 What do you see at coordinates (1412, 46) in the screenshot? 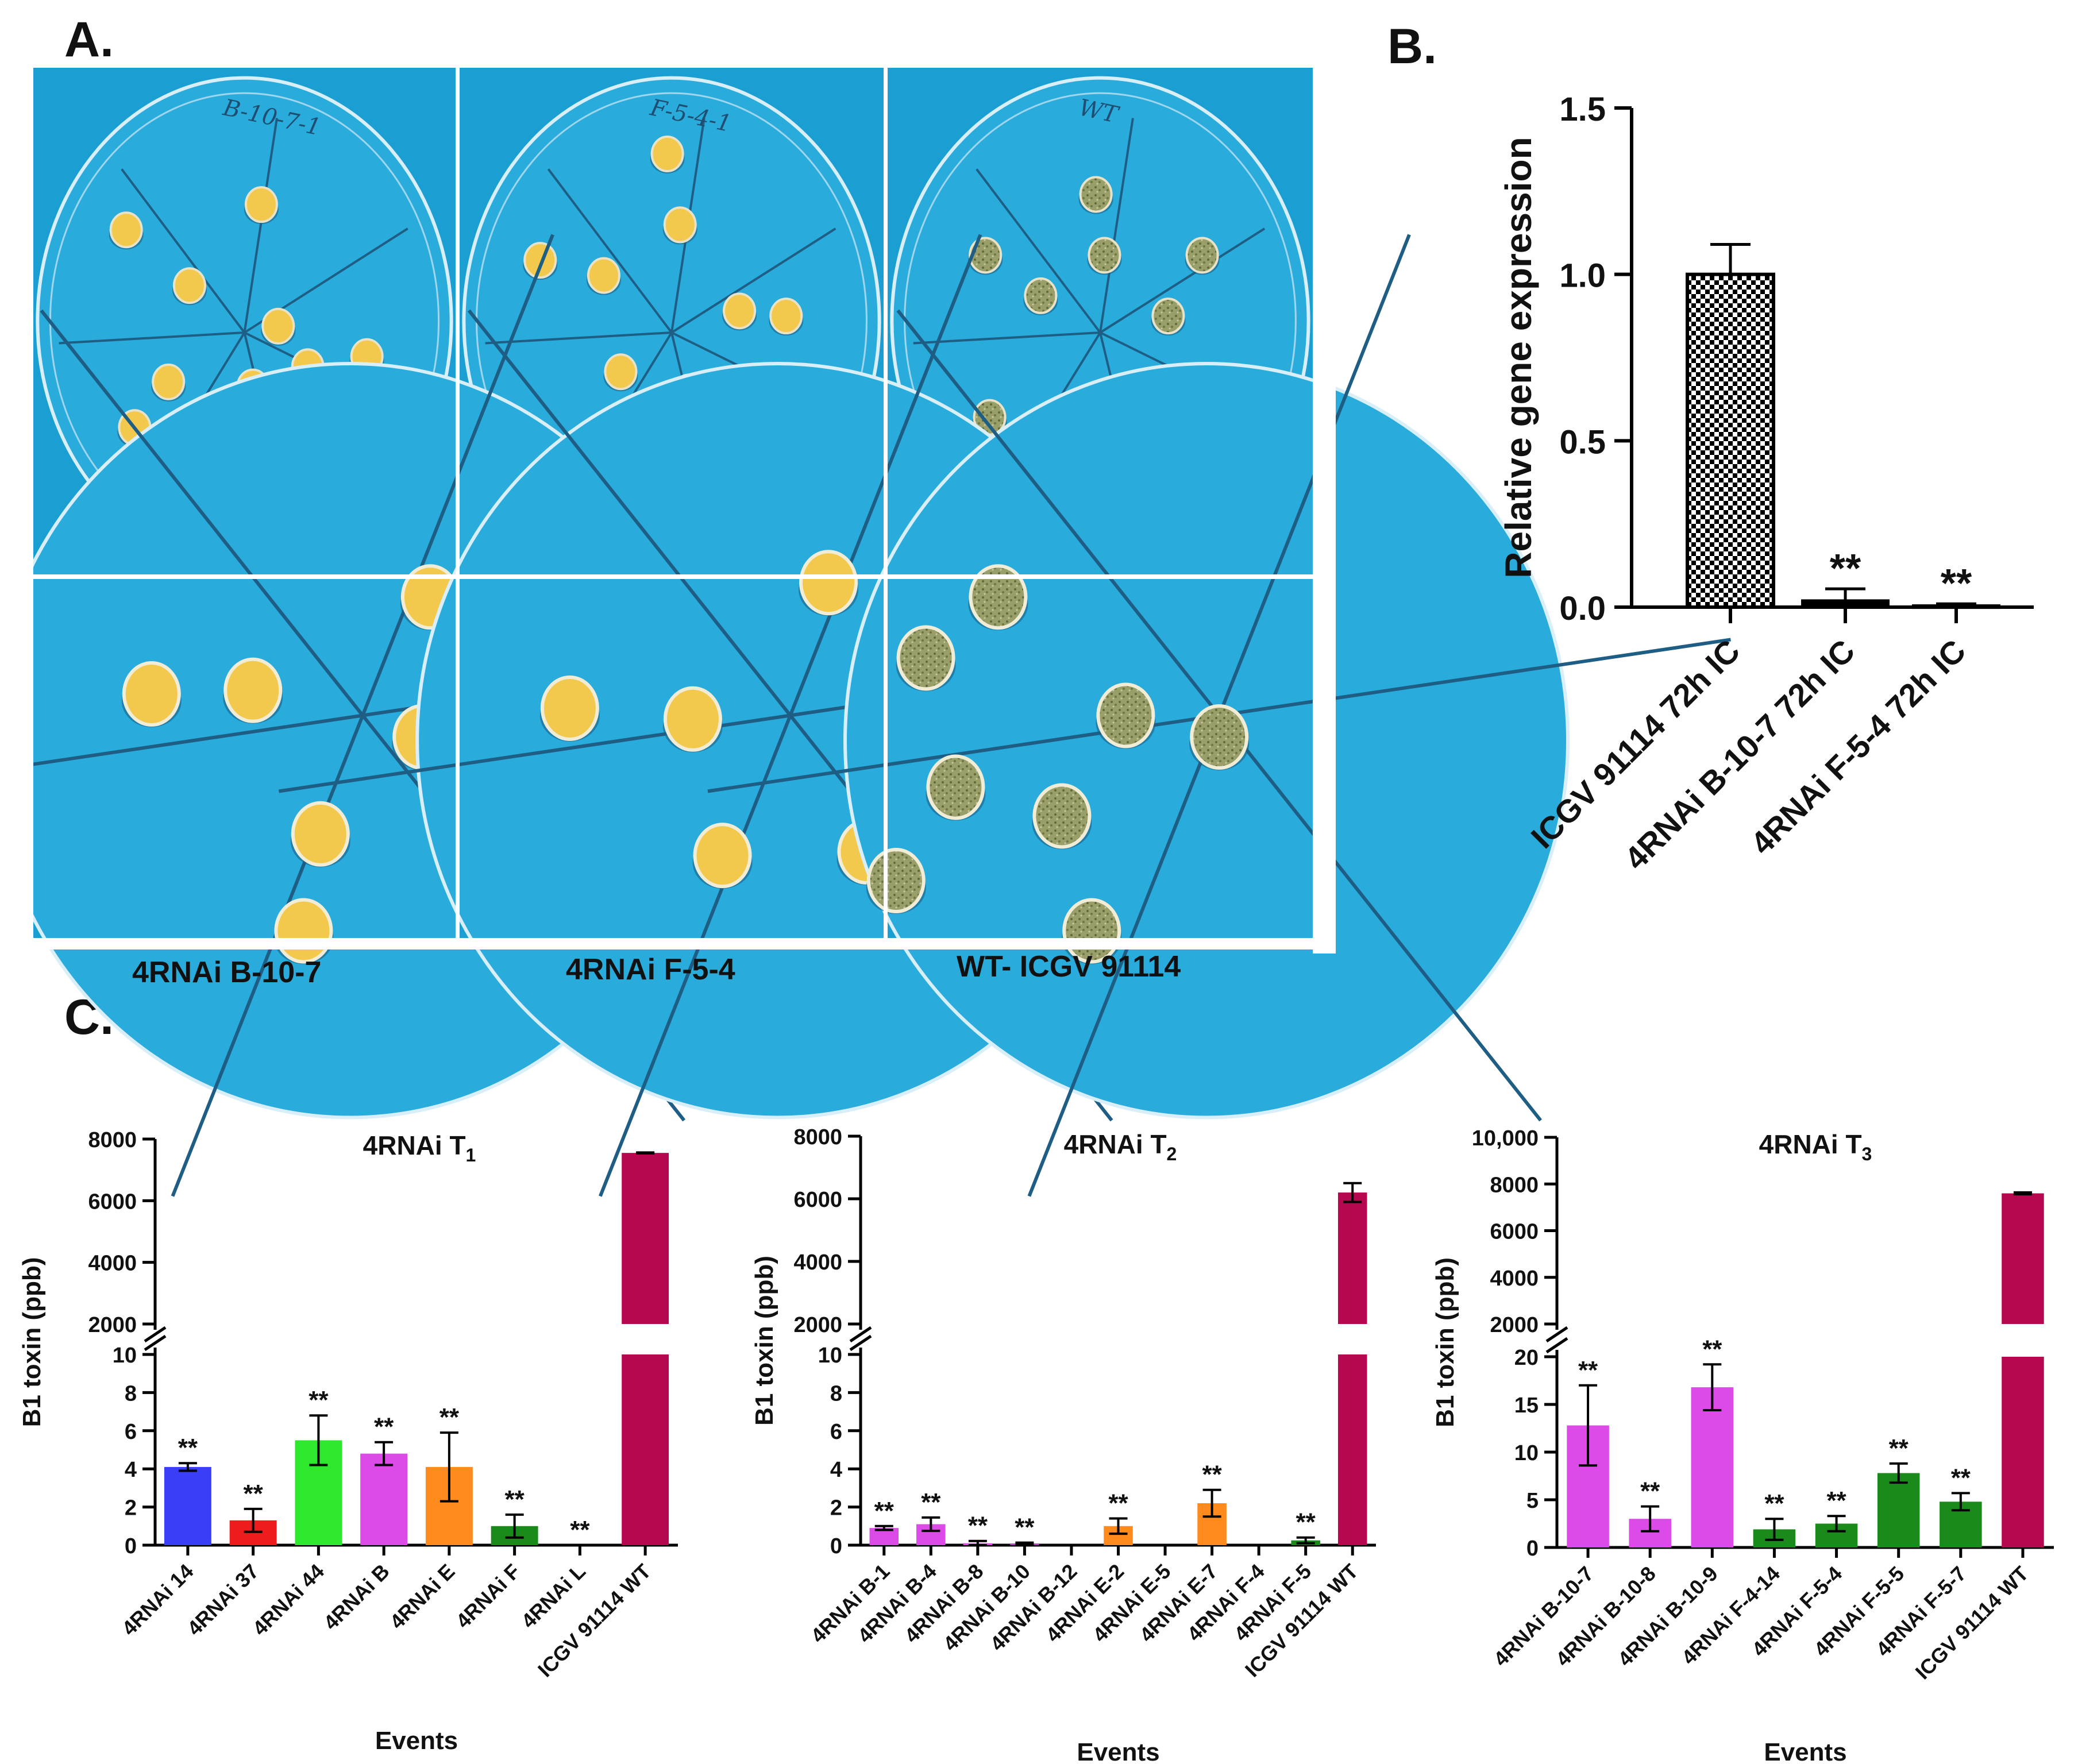
I see `panel-letter-b: B.` at bounding box center [1412, 46].